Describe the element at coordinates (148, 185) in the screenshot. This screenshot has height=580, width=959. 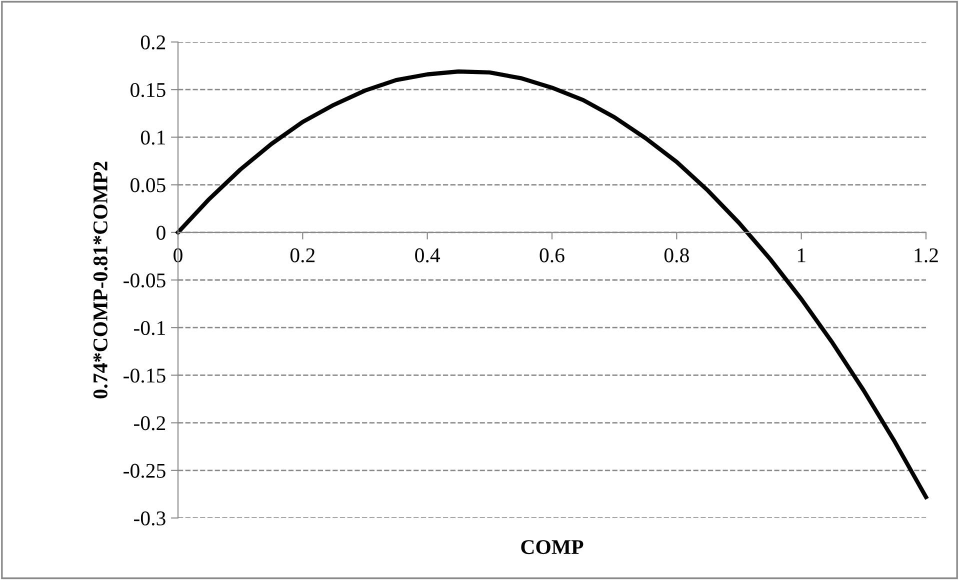
I see `y-tick-label: 0.05` at that location.